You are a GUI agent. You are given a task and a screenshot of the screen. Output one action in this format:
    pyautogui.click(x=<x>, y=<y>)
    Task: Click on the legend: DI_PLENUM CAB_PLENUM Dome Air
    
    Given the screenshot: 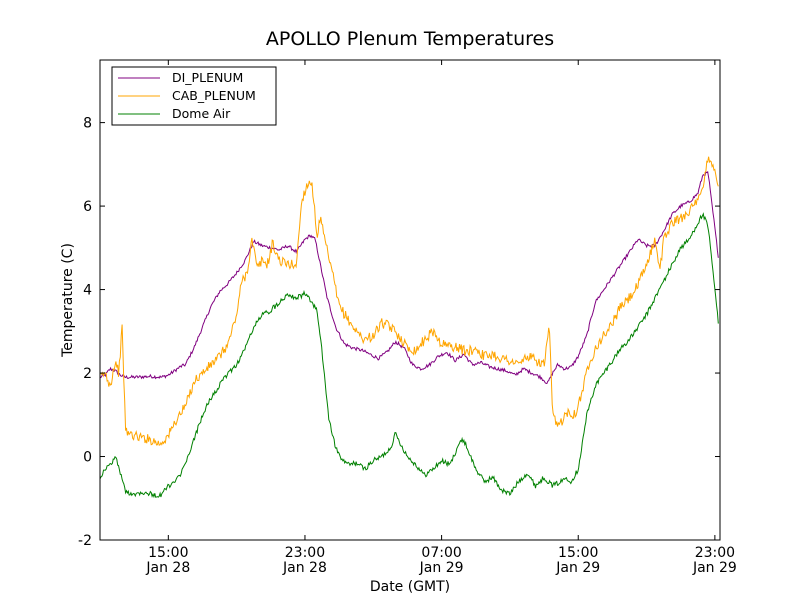 What is the action you would take?
    pyautogui.click(x=194, y=96)
    